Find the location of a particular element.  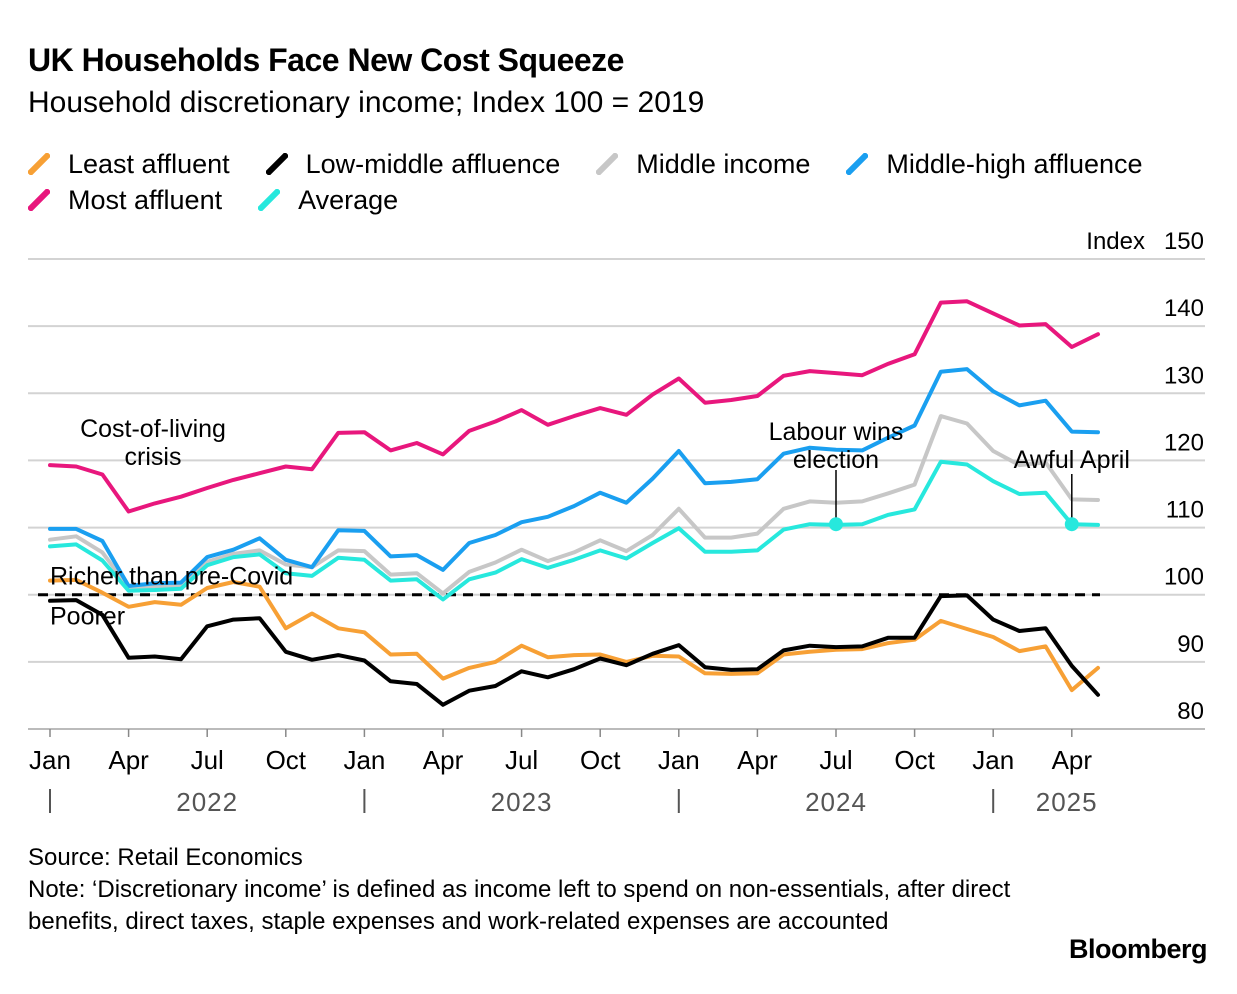

annotation-cost-of-living: crisis is located at coordinates (153, 457).